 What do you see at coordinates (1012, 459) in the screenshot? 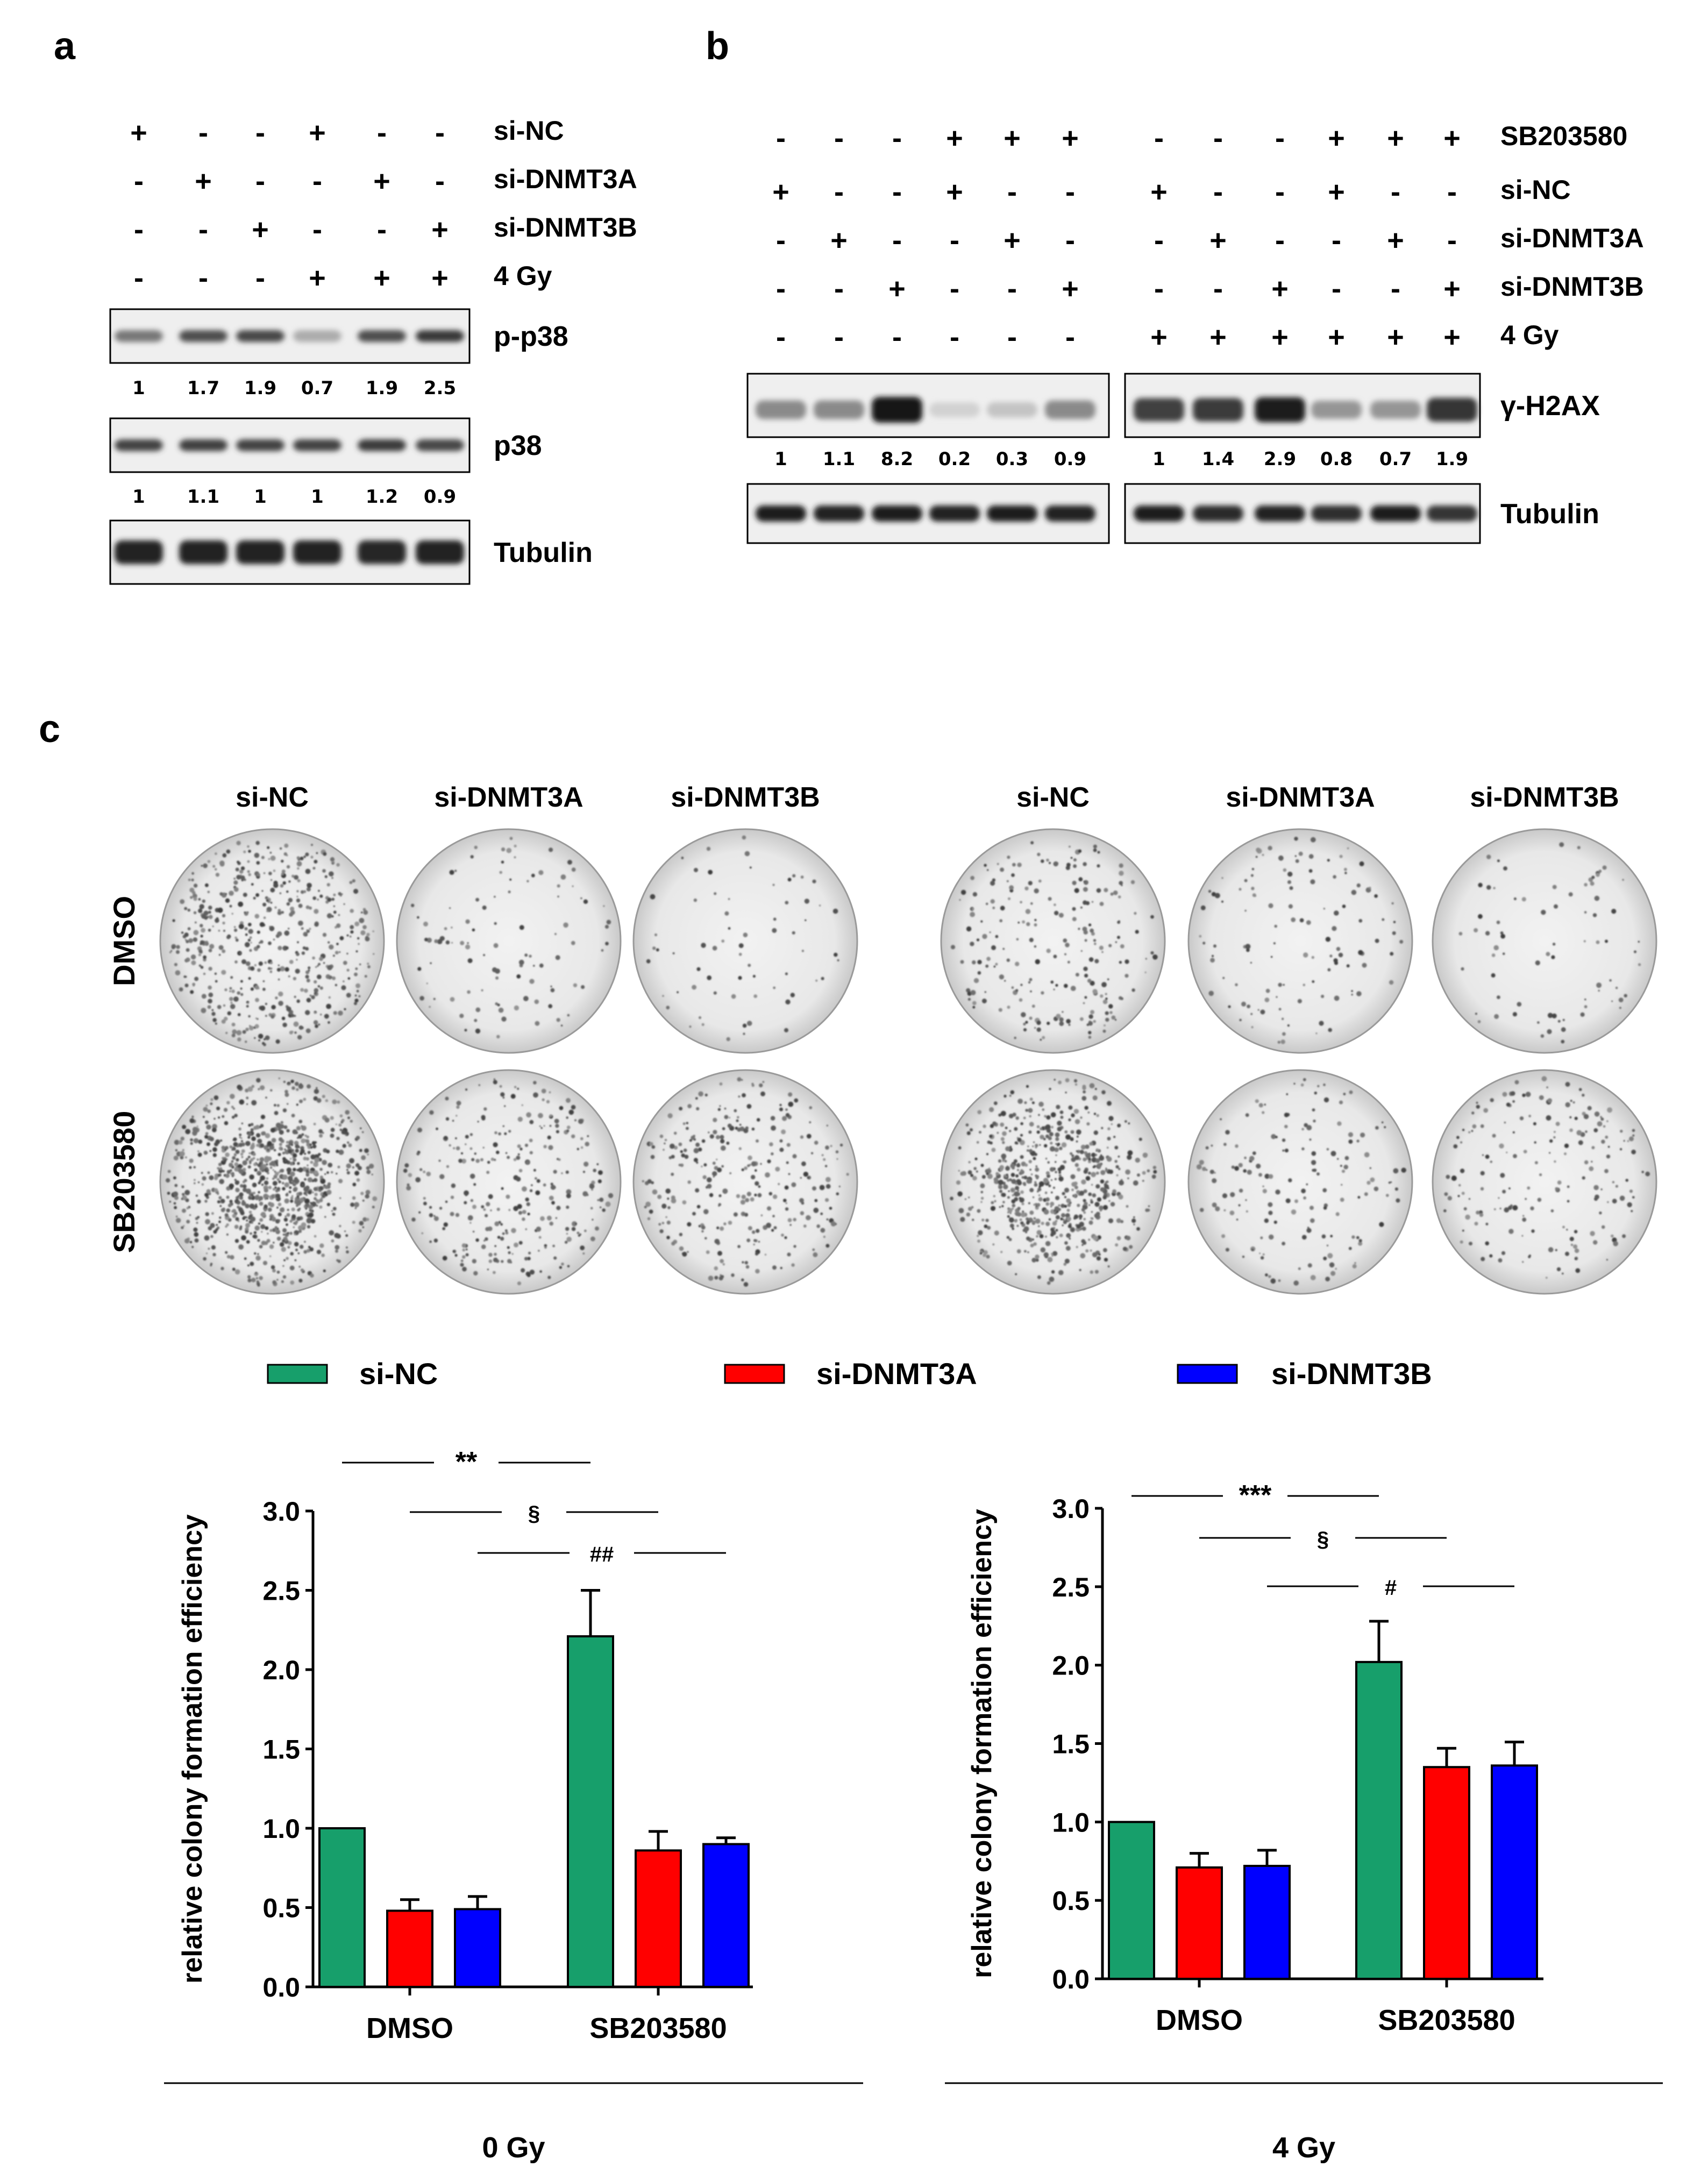
I see `quant-value: 0.3` at bounding box center [1012, 459].